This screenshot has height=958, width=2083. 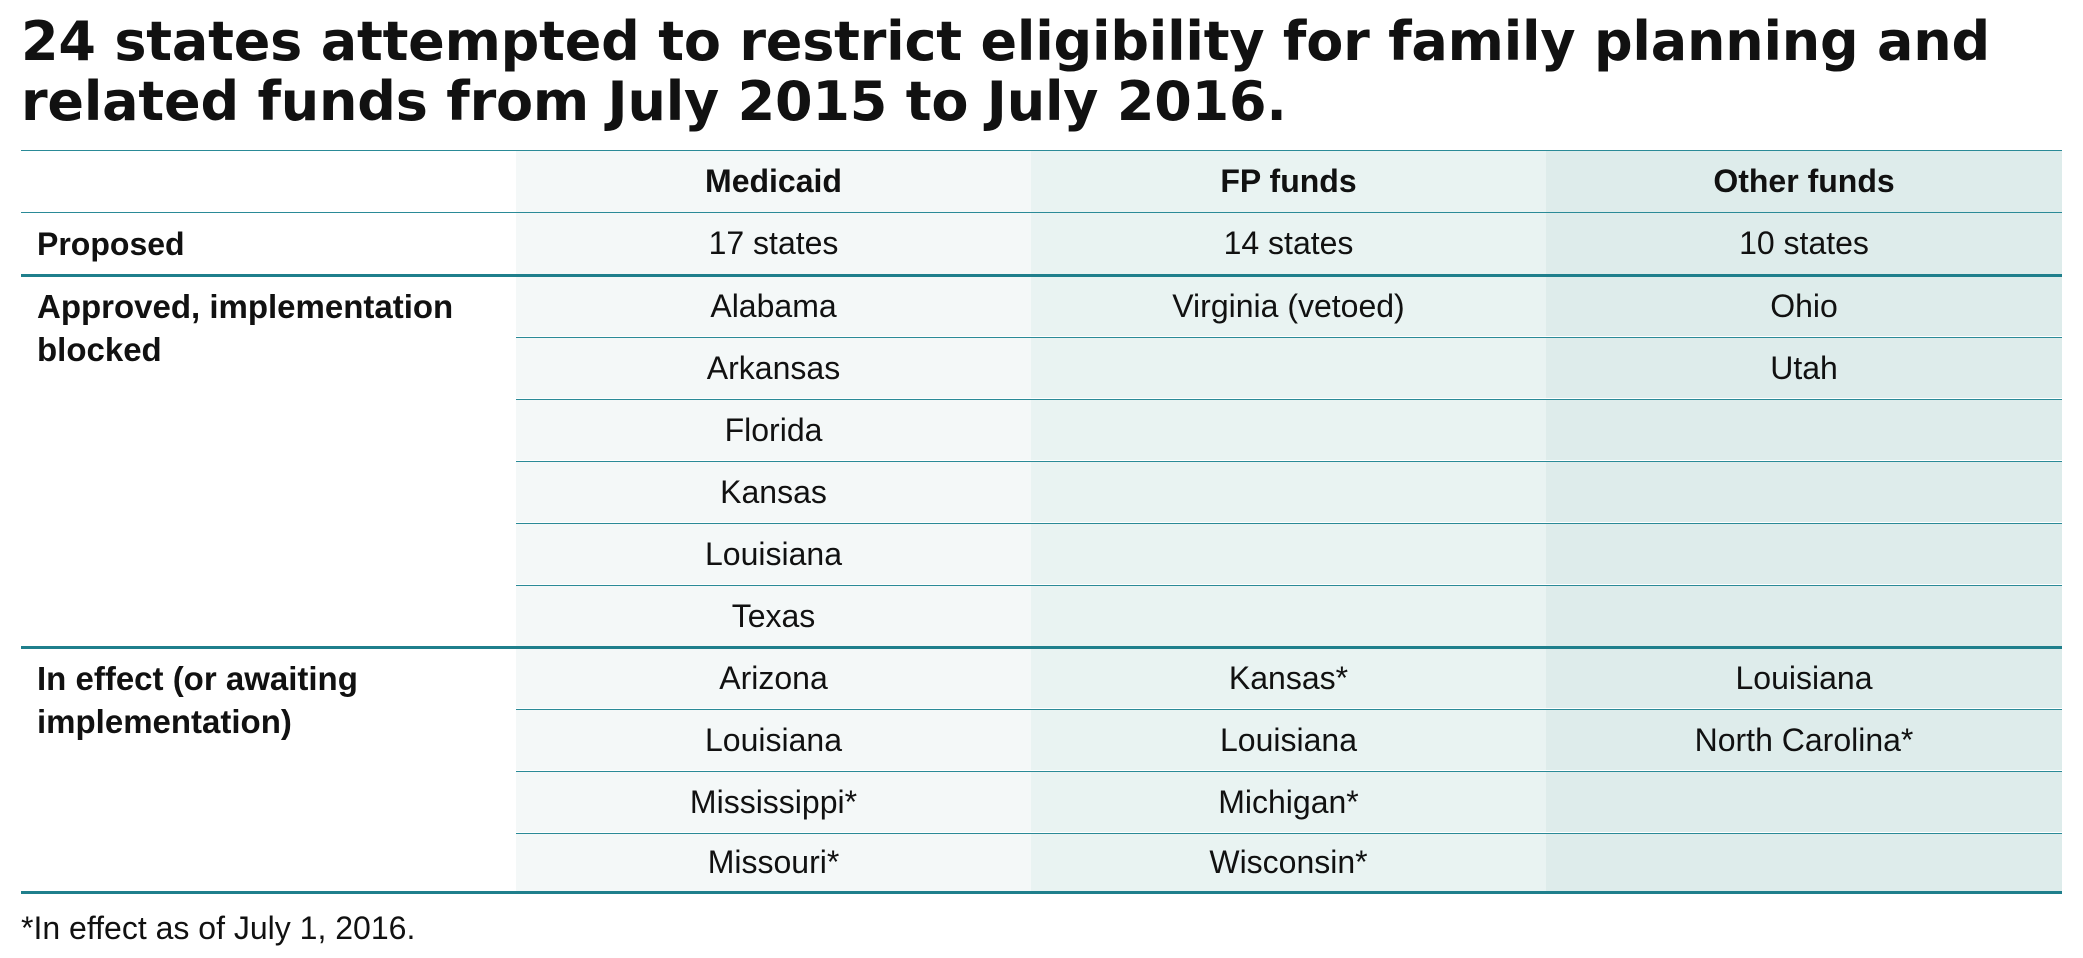 What do you see at coordinates (773, 243) in the screenshot?
I see `proposed-medicaid-count: 17 states` at bounding box center [773, 243].